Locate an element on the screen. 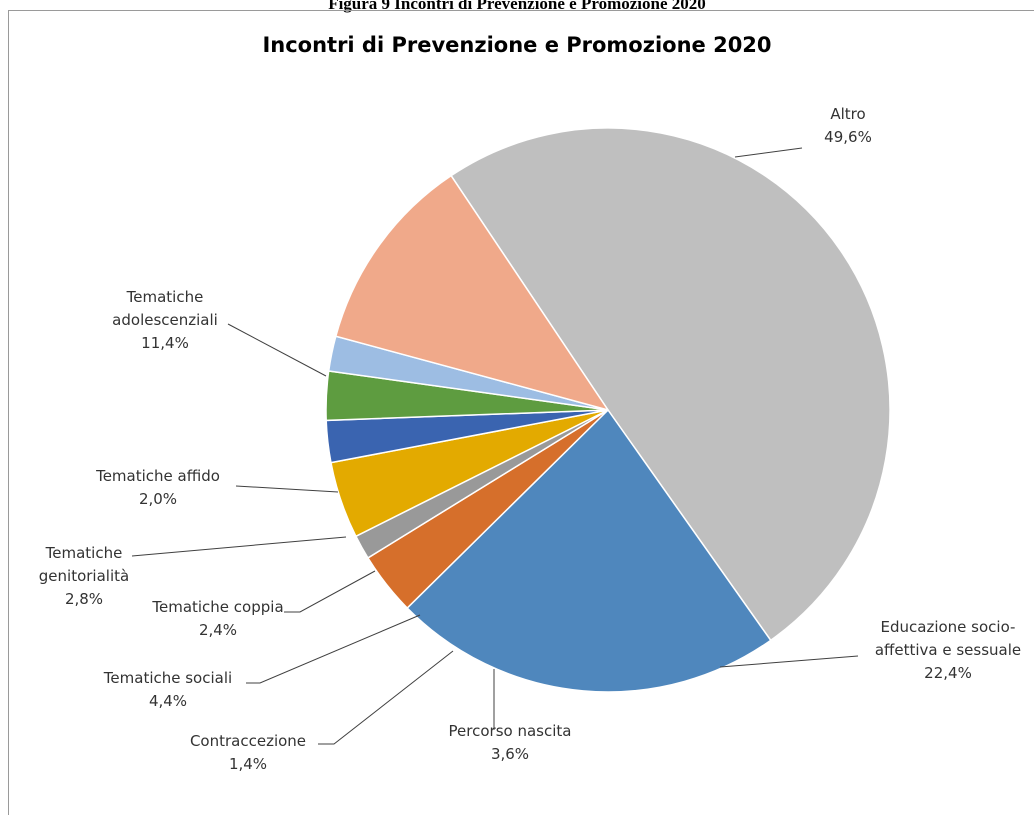 The height and width of the screenshot is (815, 1034). slice-label: Percorso nascita 3,6% is located at coordinates (510, 742).